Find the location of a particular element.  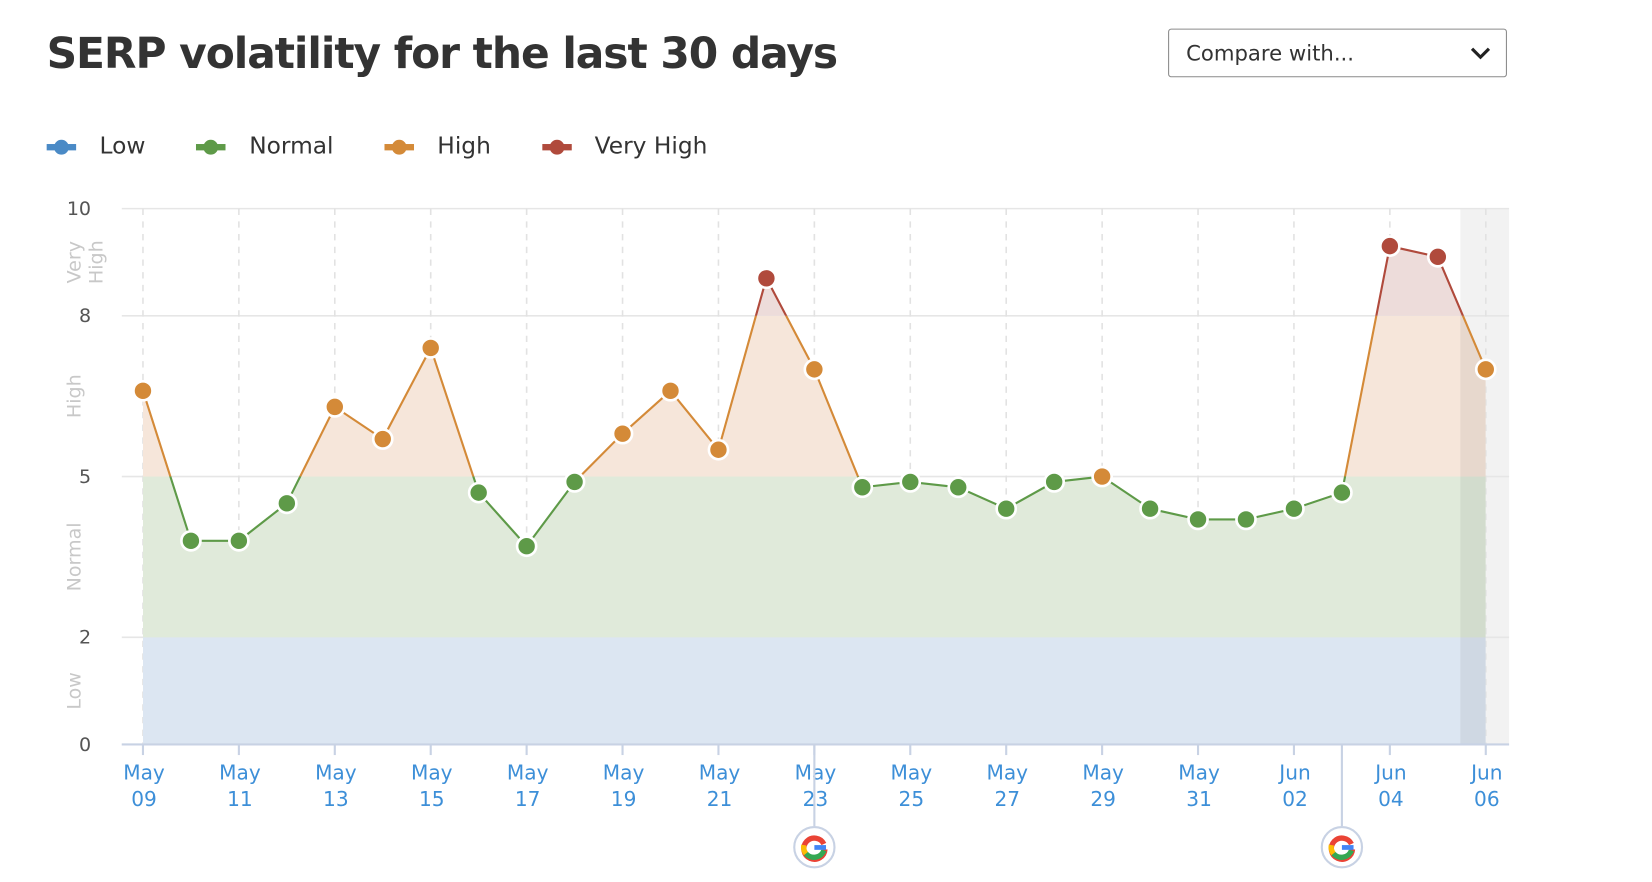

x-tick-day: 13 is located at coordinates (336, 799).